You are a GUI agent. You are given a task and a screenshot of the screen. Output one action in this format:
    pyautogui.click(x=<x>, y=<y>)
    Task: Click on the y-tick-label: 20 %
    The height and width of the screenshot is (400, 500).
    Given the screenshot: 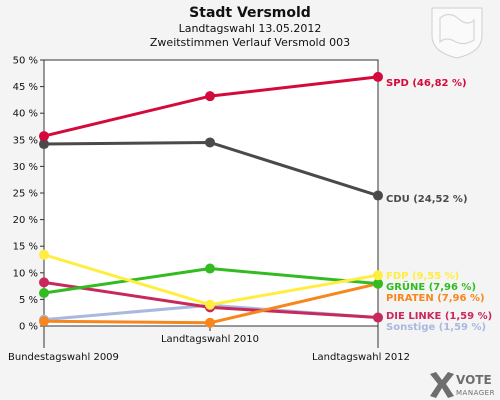 What is the action you would take?
    pyautogui.click(x=25, y=220)
    